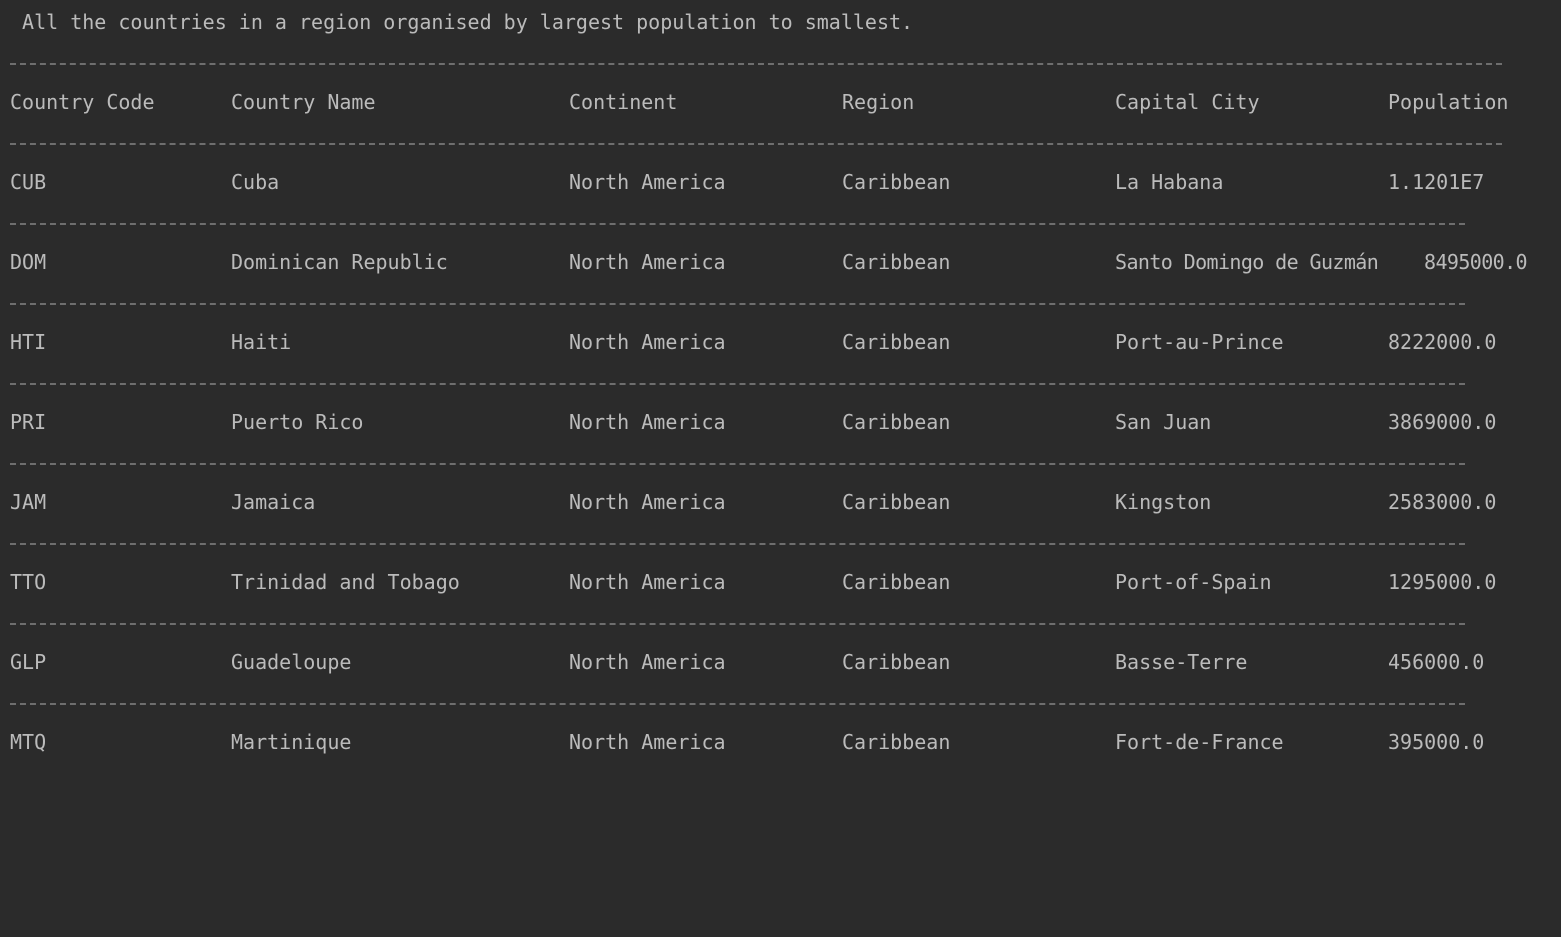  Describe the element at coordinates (82, 102) in the screenshot. I see `column-header-country-code: Country Code` at that location.